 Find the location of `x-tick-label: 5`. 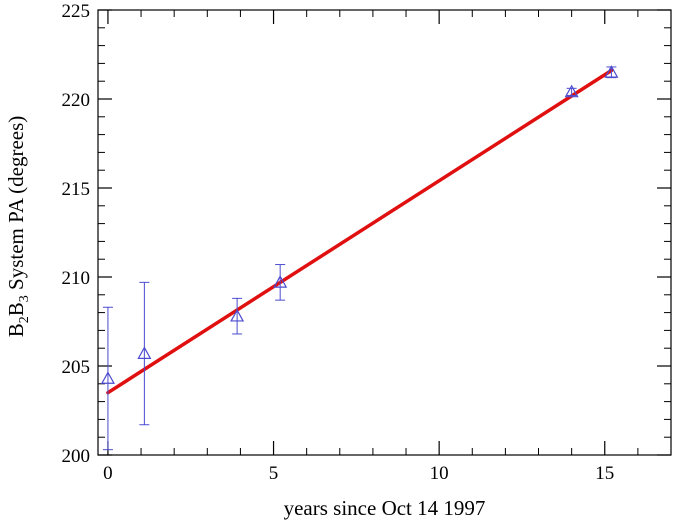

x-tick-label: 5 is located at coordinates (274, 473).